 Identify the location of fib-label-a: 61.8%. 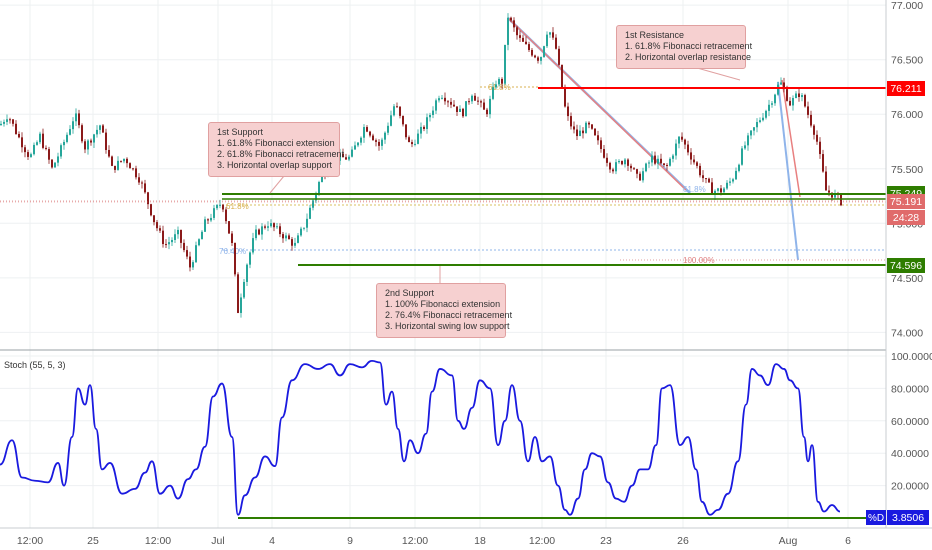
(499, 87).